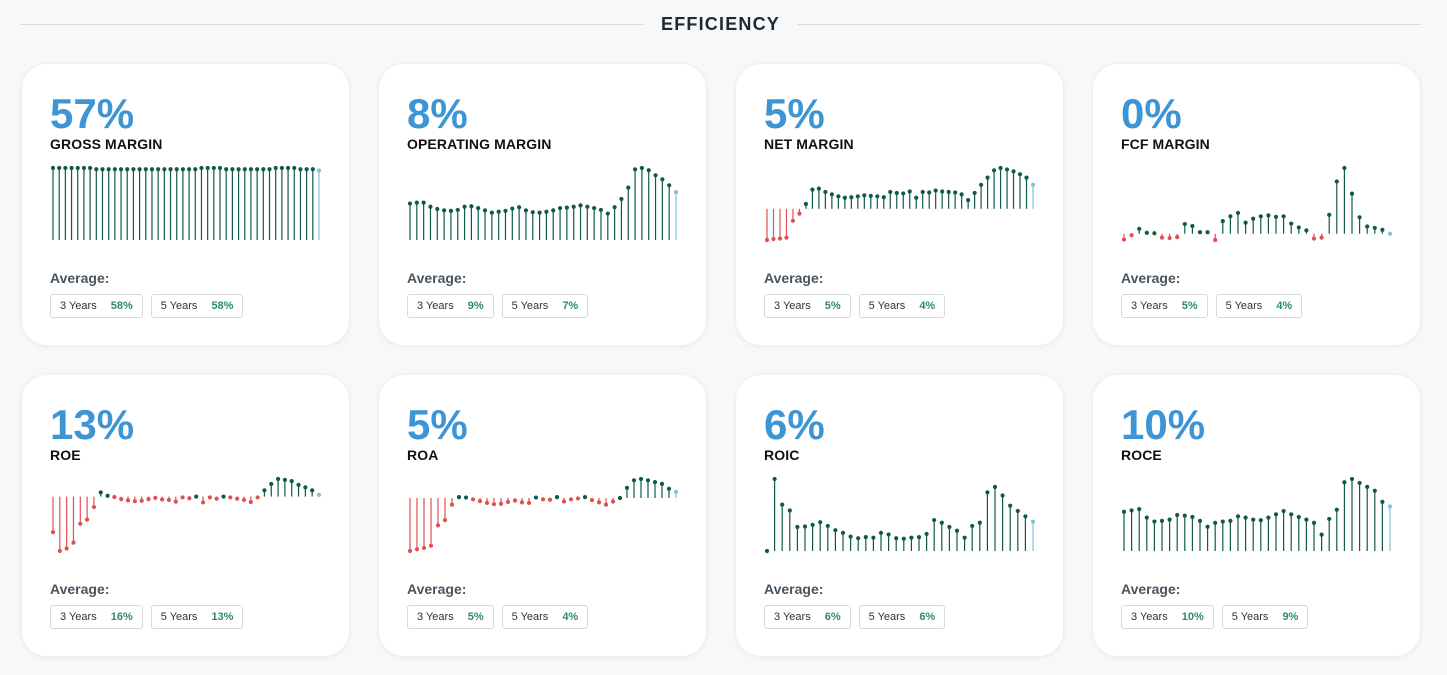 This screenshot has height=675, width=1447. Describe the element at coordinates (1265, 617) in the screenshot. I see `average-chip: 5 Years 9%` at that location.